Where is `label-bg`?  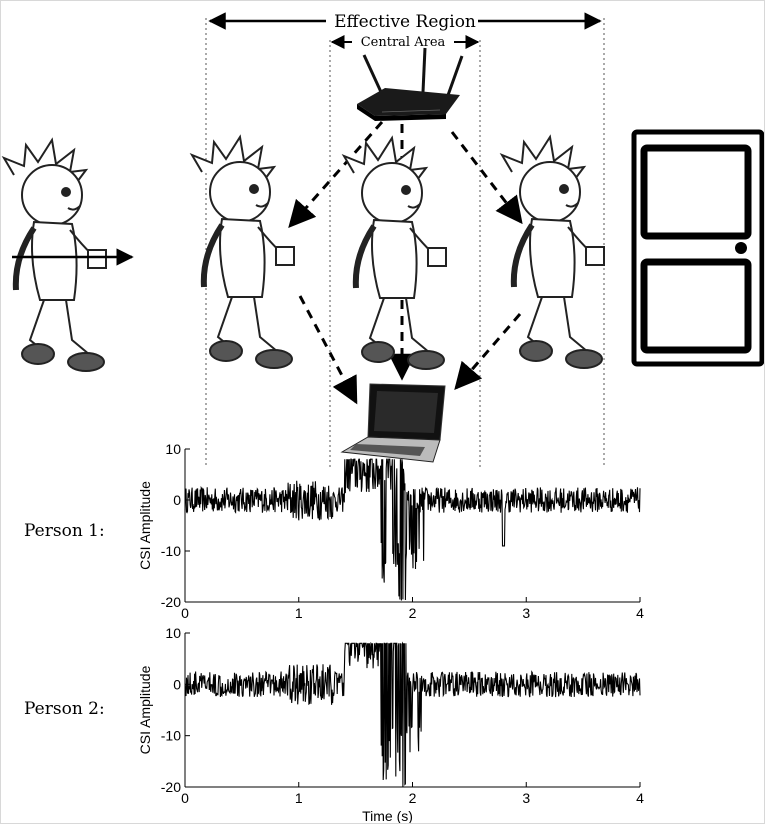 label-bg is located at coordinates (402, 20).